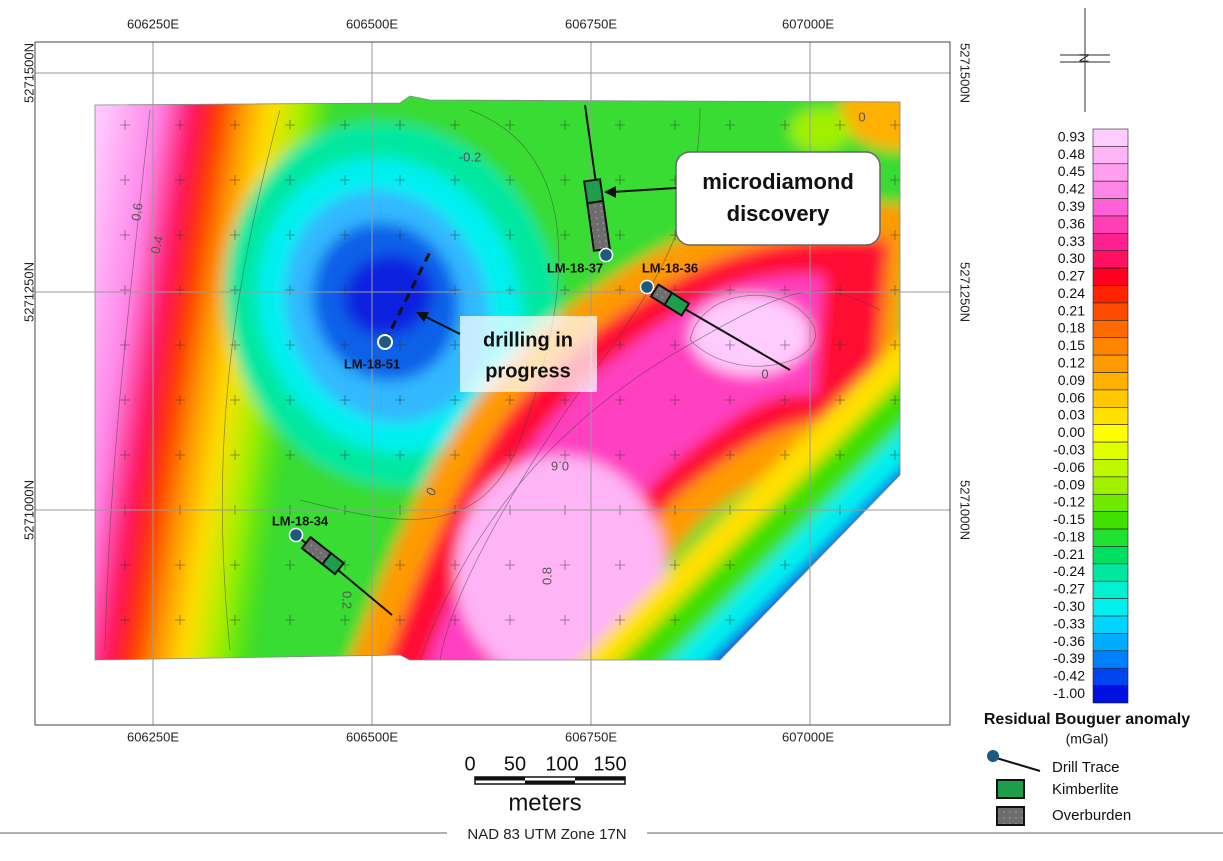 This screenshot has width=1223, height=861. What do you see at coordinates (561, 764) in the screenshot?
I see `scale-label: 100` at bounding box center [561, 764].